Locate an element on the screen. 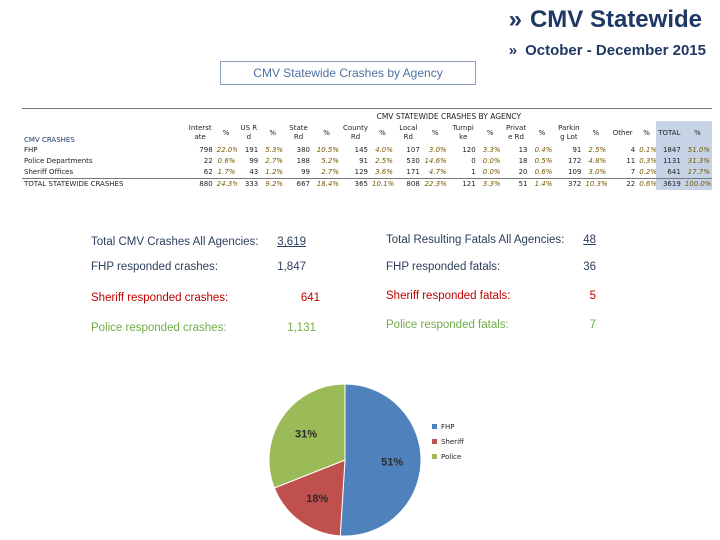  table-cell: 188 is located at coordinates (303, 161).